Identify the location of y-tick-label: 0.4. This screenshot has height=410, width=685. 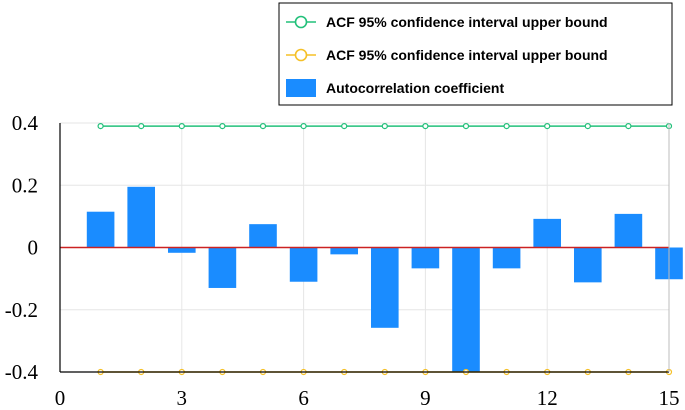
(25, 123).